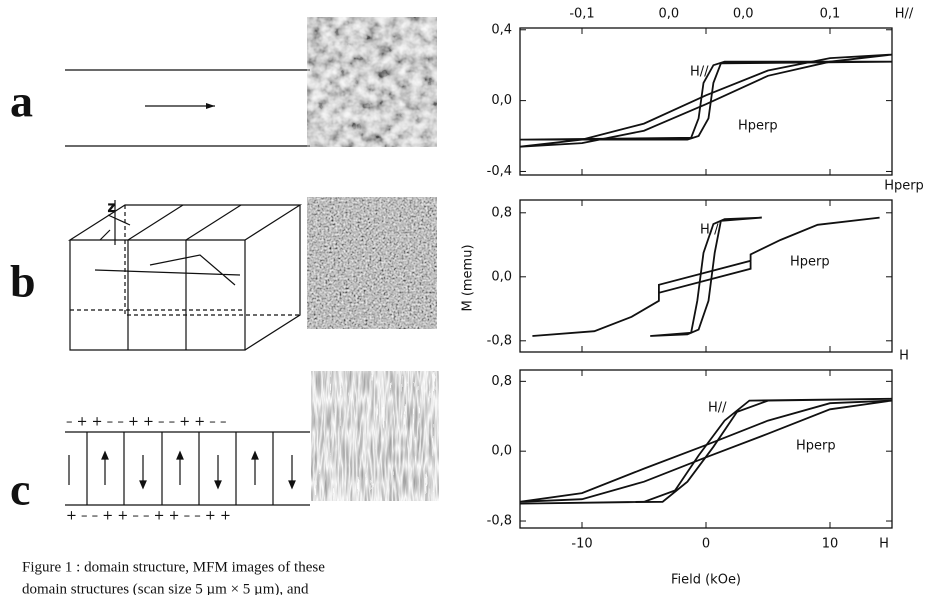 The image size is (928, 595). What do you see at coordinates (830, 544) in the screenshot?
I see `x-tick-label: 10` at bounding box center [830, 544].